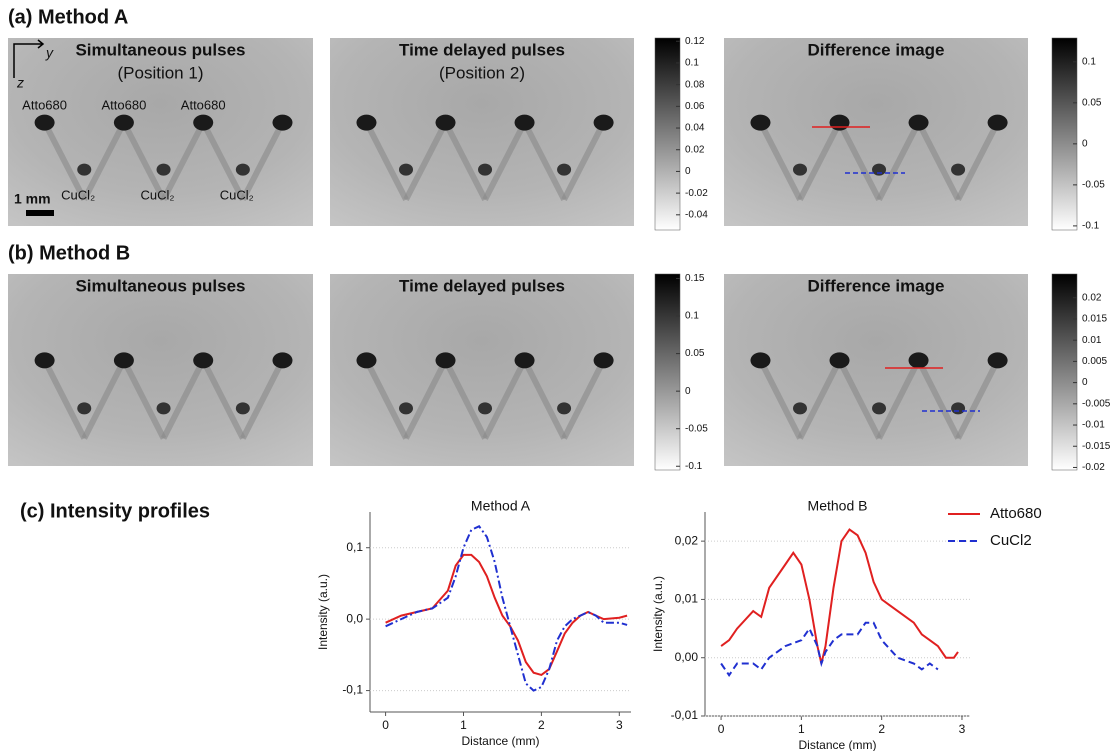  What do you see at coordinates (838, 506) in the screenshot?
I see `chart-title: Method B` at bounding box center [838, 506].